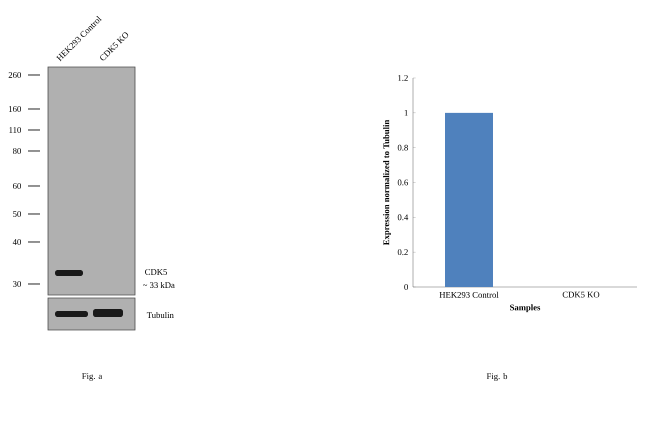  Describe the element at coordinates (15, 109) in the screenshot. I see `text: 160` at that location.